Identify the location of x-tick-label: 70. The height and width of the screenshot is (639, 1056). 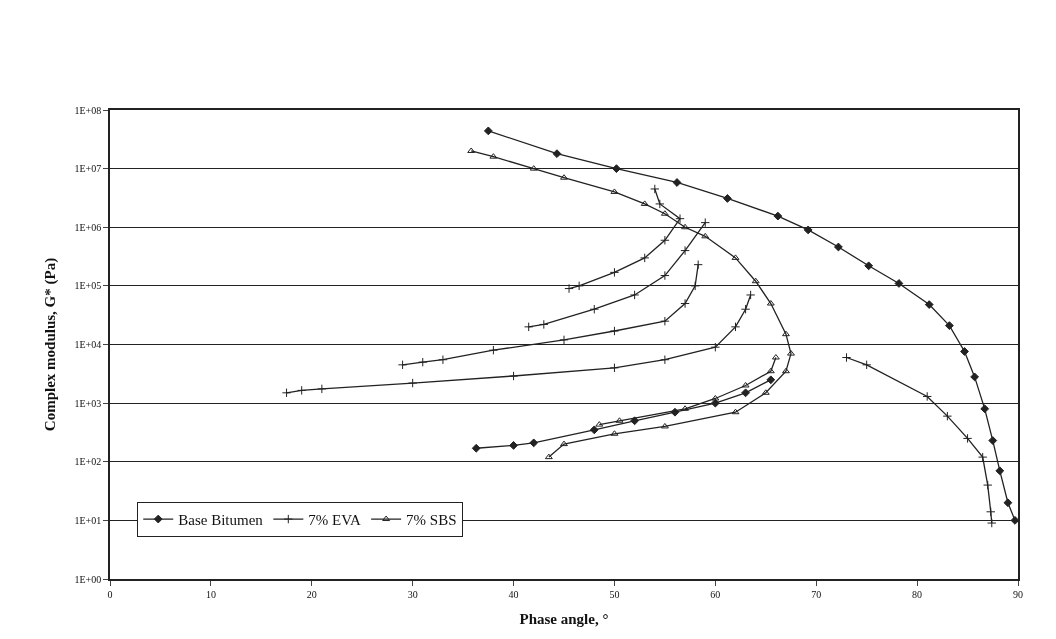
(816, 594).